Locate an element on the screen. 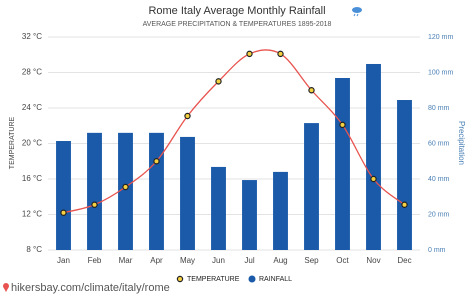 The width and height of the screenshot is (474, 296). y-tick-label: 12 °C is located at coordinates (32, 214).